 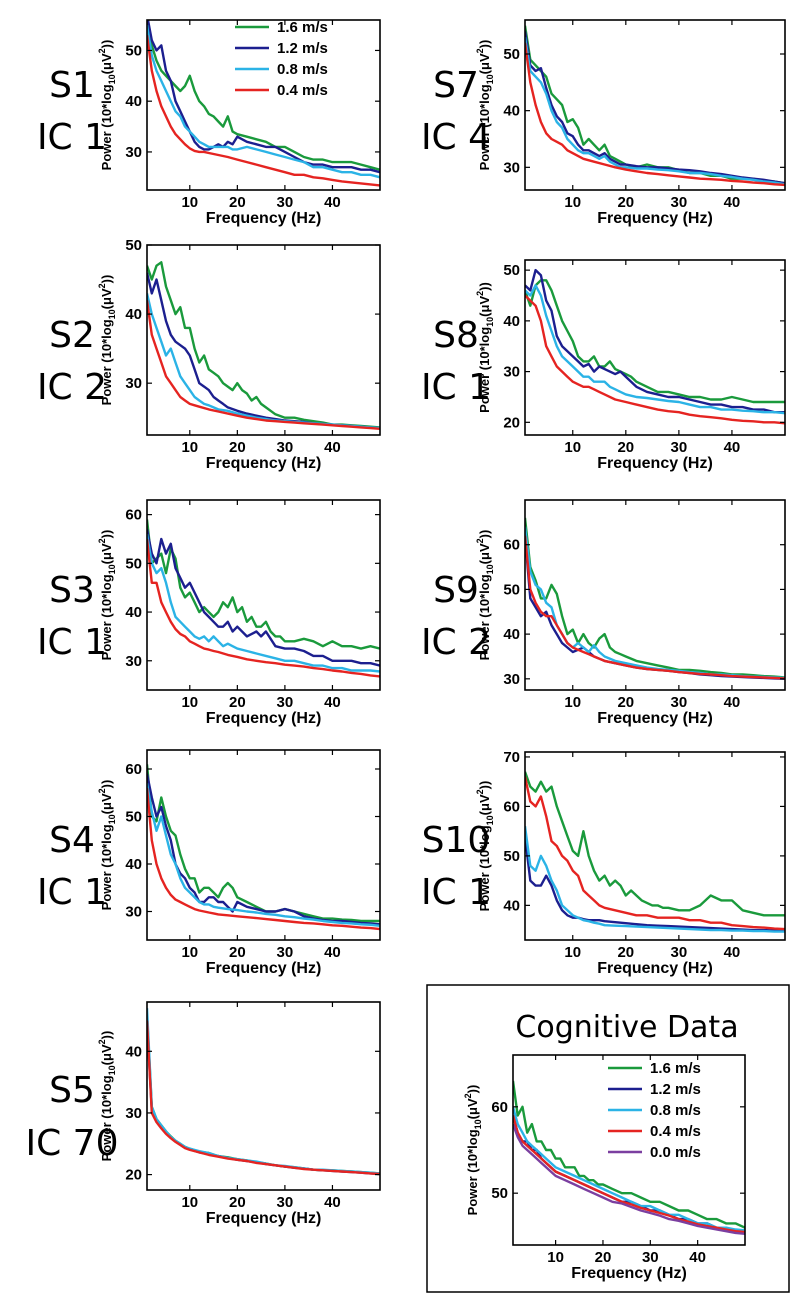 What do you see at coordinates (490, 79) in the screenshot?
I see `y-axis-label-part: 10` at bounding box center [490, 79].